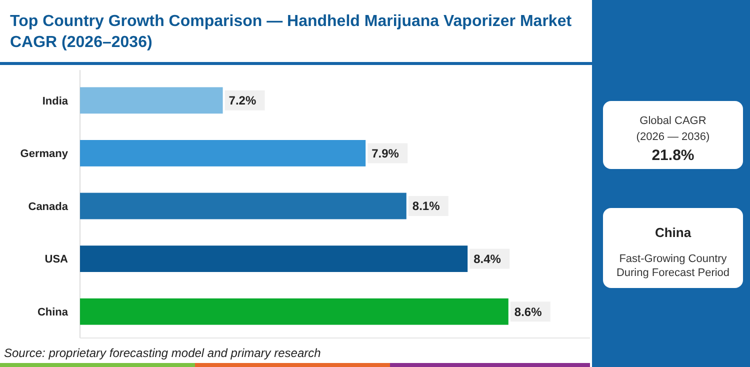 This screenshot has height=367, width=750. Describe the element at coordinates (291, 32) in the screenshot. I see `chart-title: Top Country Growth Comparison — Handheld Marijuana Vaporizer Market CAGR (2026–2036)` at that location.